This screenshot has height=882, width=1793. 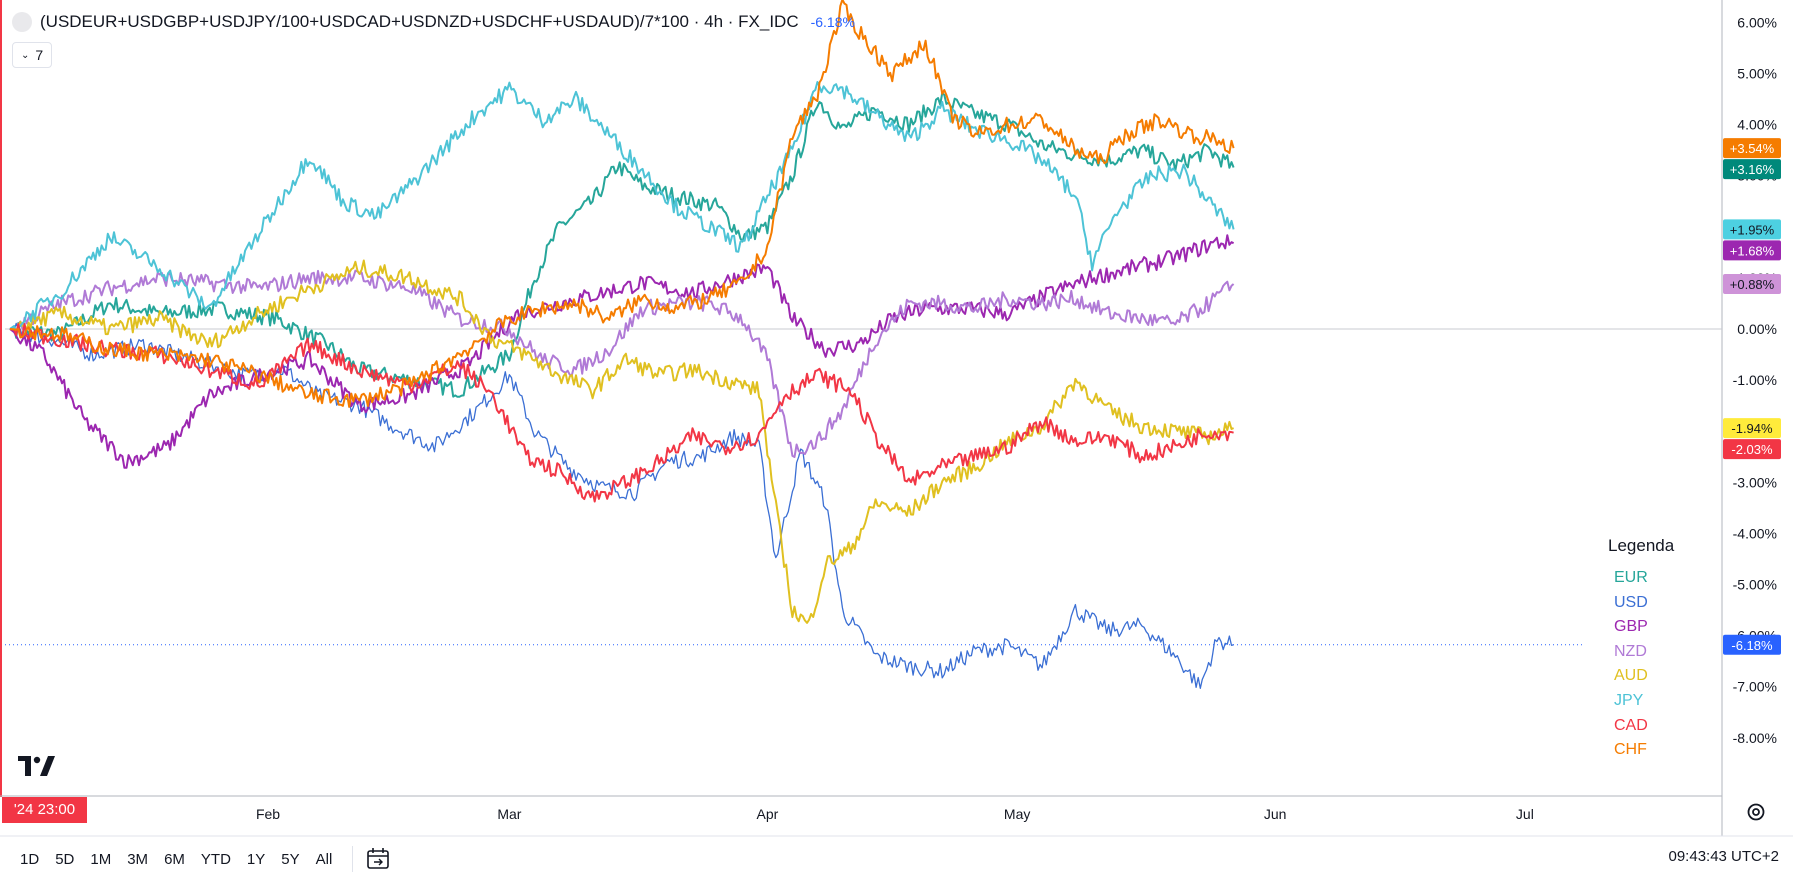 I want to click on date-range-buttons: 1D 5D 1M 3M 6M YTD 1Y 5Y All, so click(x=169, y=859).